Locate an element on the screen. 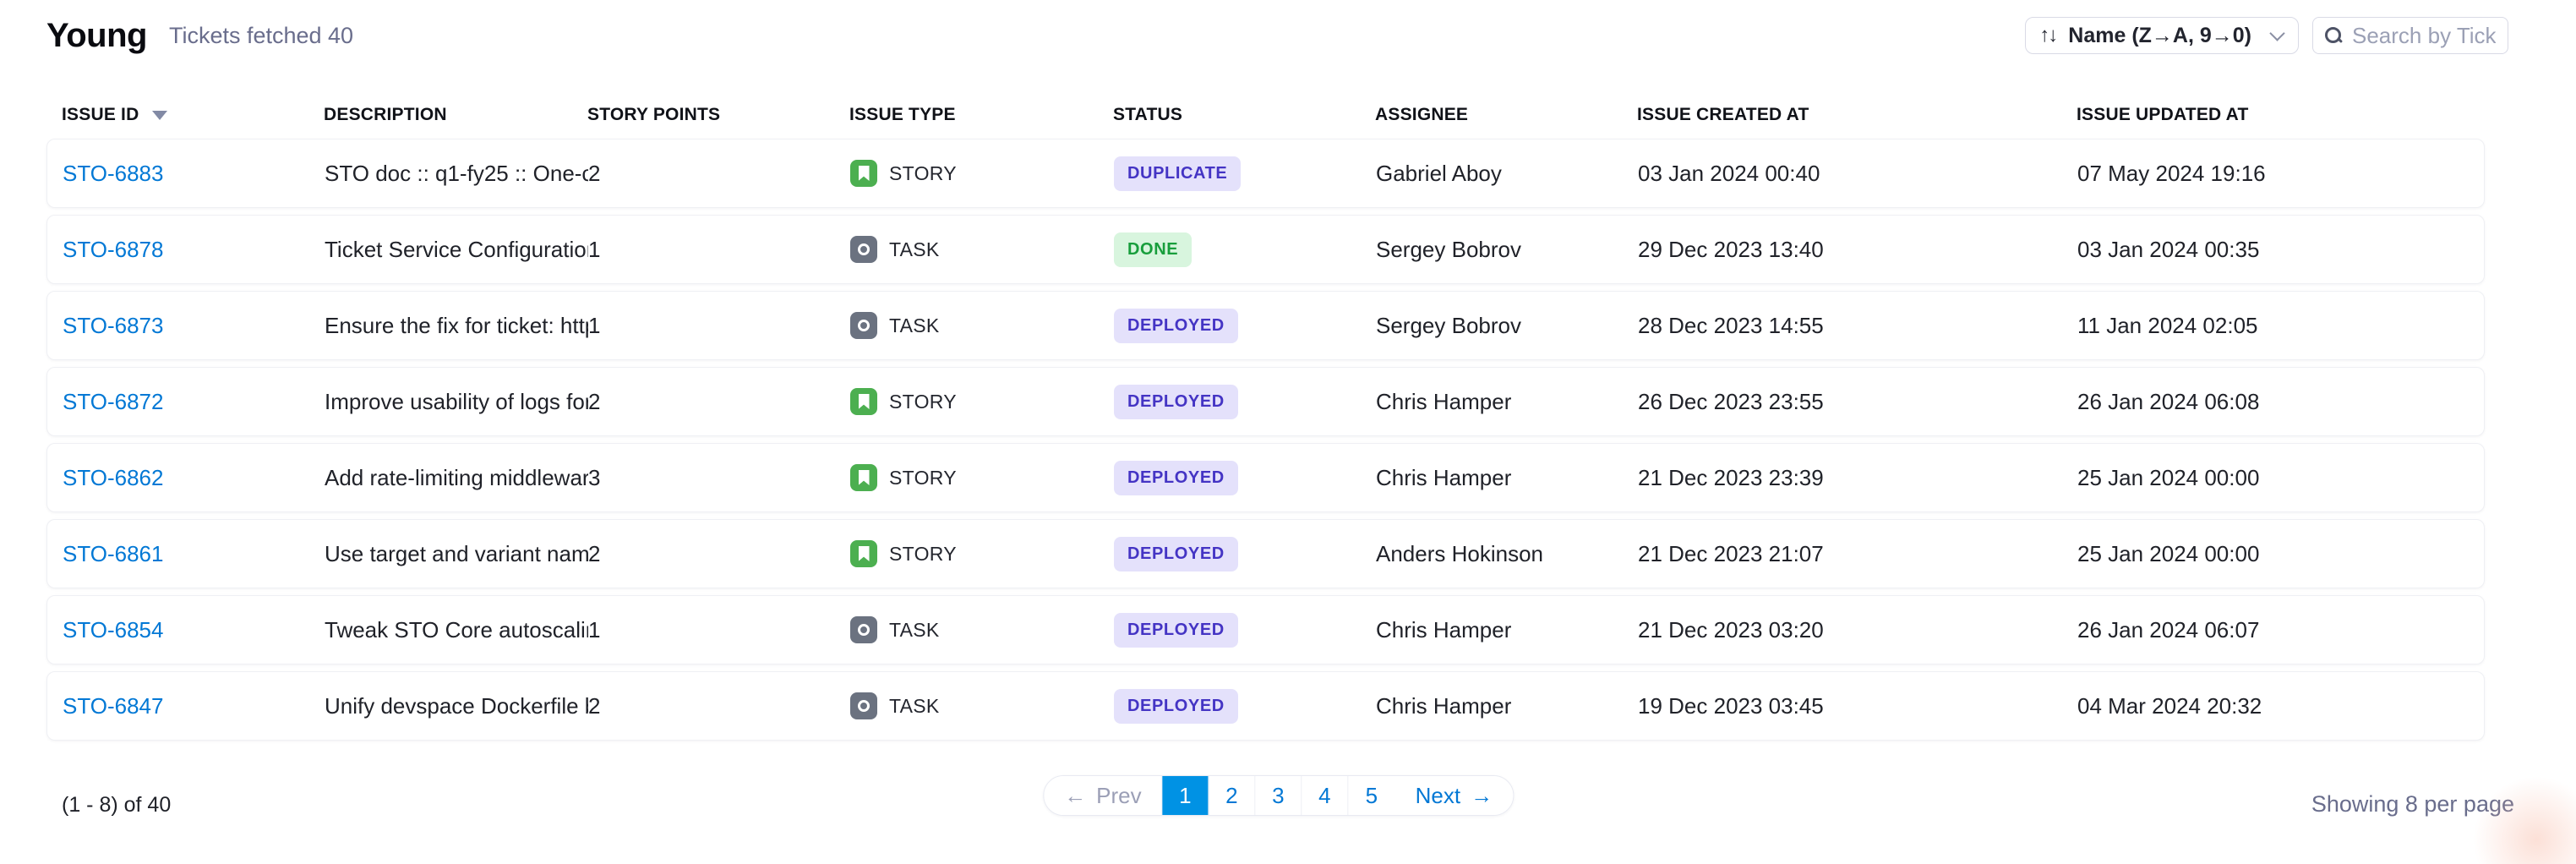 The image size is (2576, 864). page-button: 2 is located at coordinates (1232, 795).